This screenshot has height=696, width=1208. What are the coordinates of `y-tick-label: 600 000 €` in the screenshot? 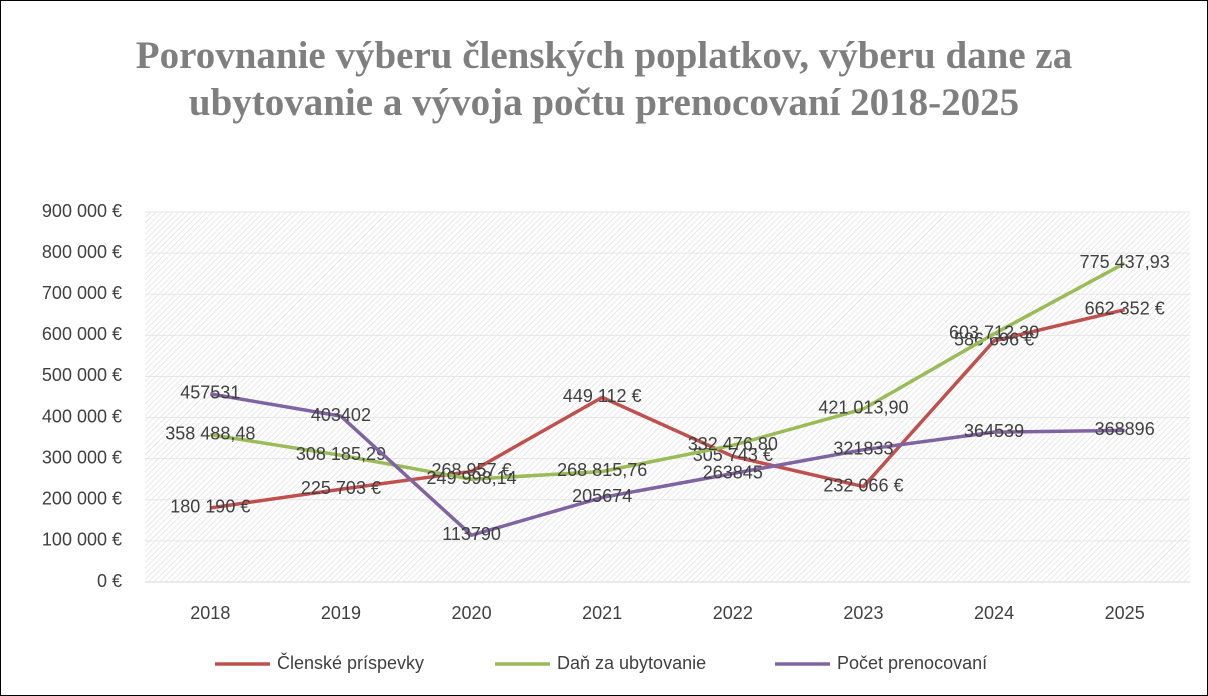 It's located at (82, 334).